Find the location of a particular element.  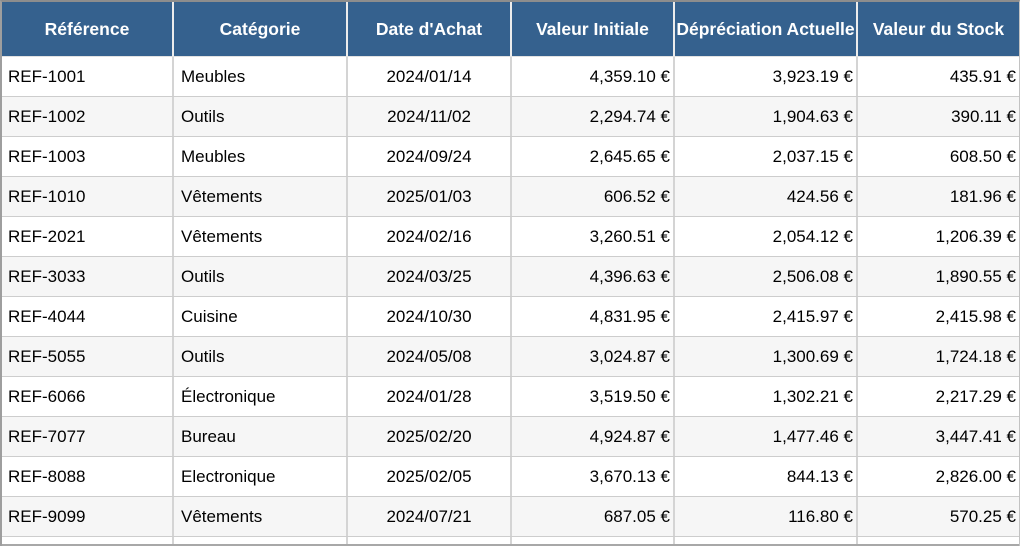

cell-depreciation-actuelle: 424.56 € is located at coordinates (766, 196).